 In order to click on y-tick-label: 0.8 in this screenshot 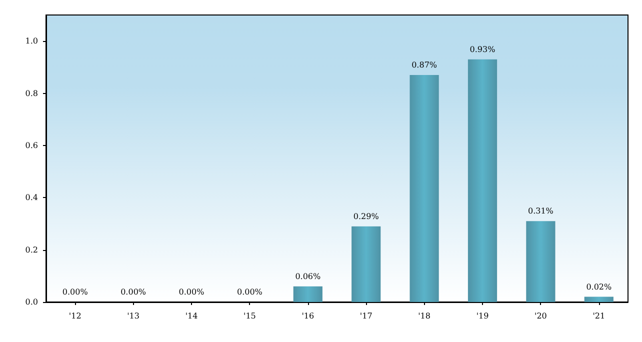, I will do `click(31, 93)`.